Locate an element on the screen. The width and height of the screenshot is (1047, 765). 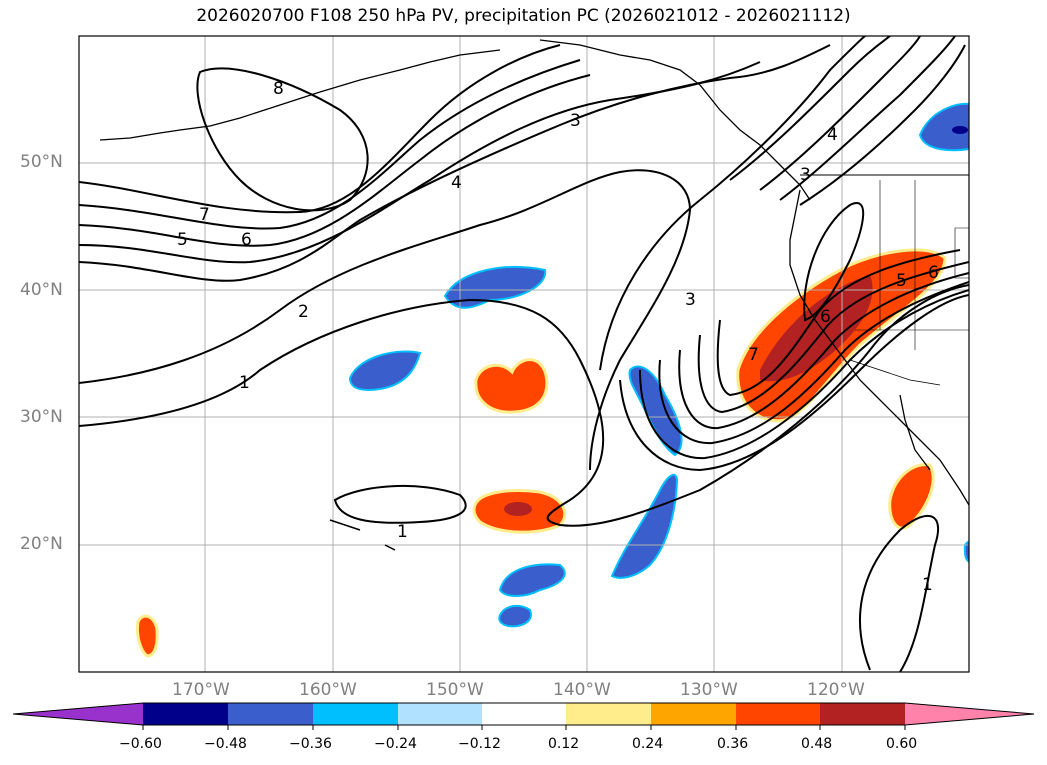
pv-label-3-north: 3 is located at coordinates (575, 121).